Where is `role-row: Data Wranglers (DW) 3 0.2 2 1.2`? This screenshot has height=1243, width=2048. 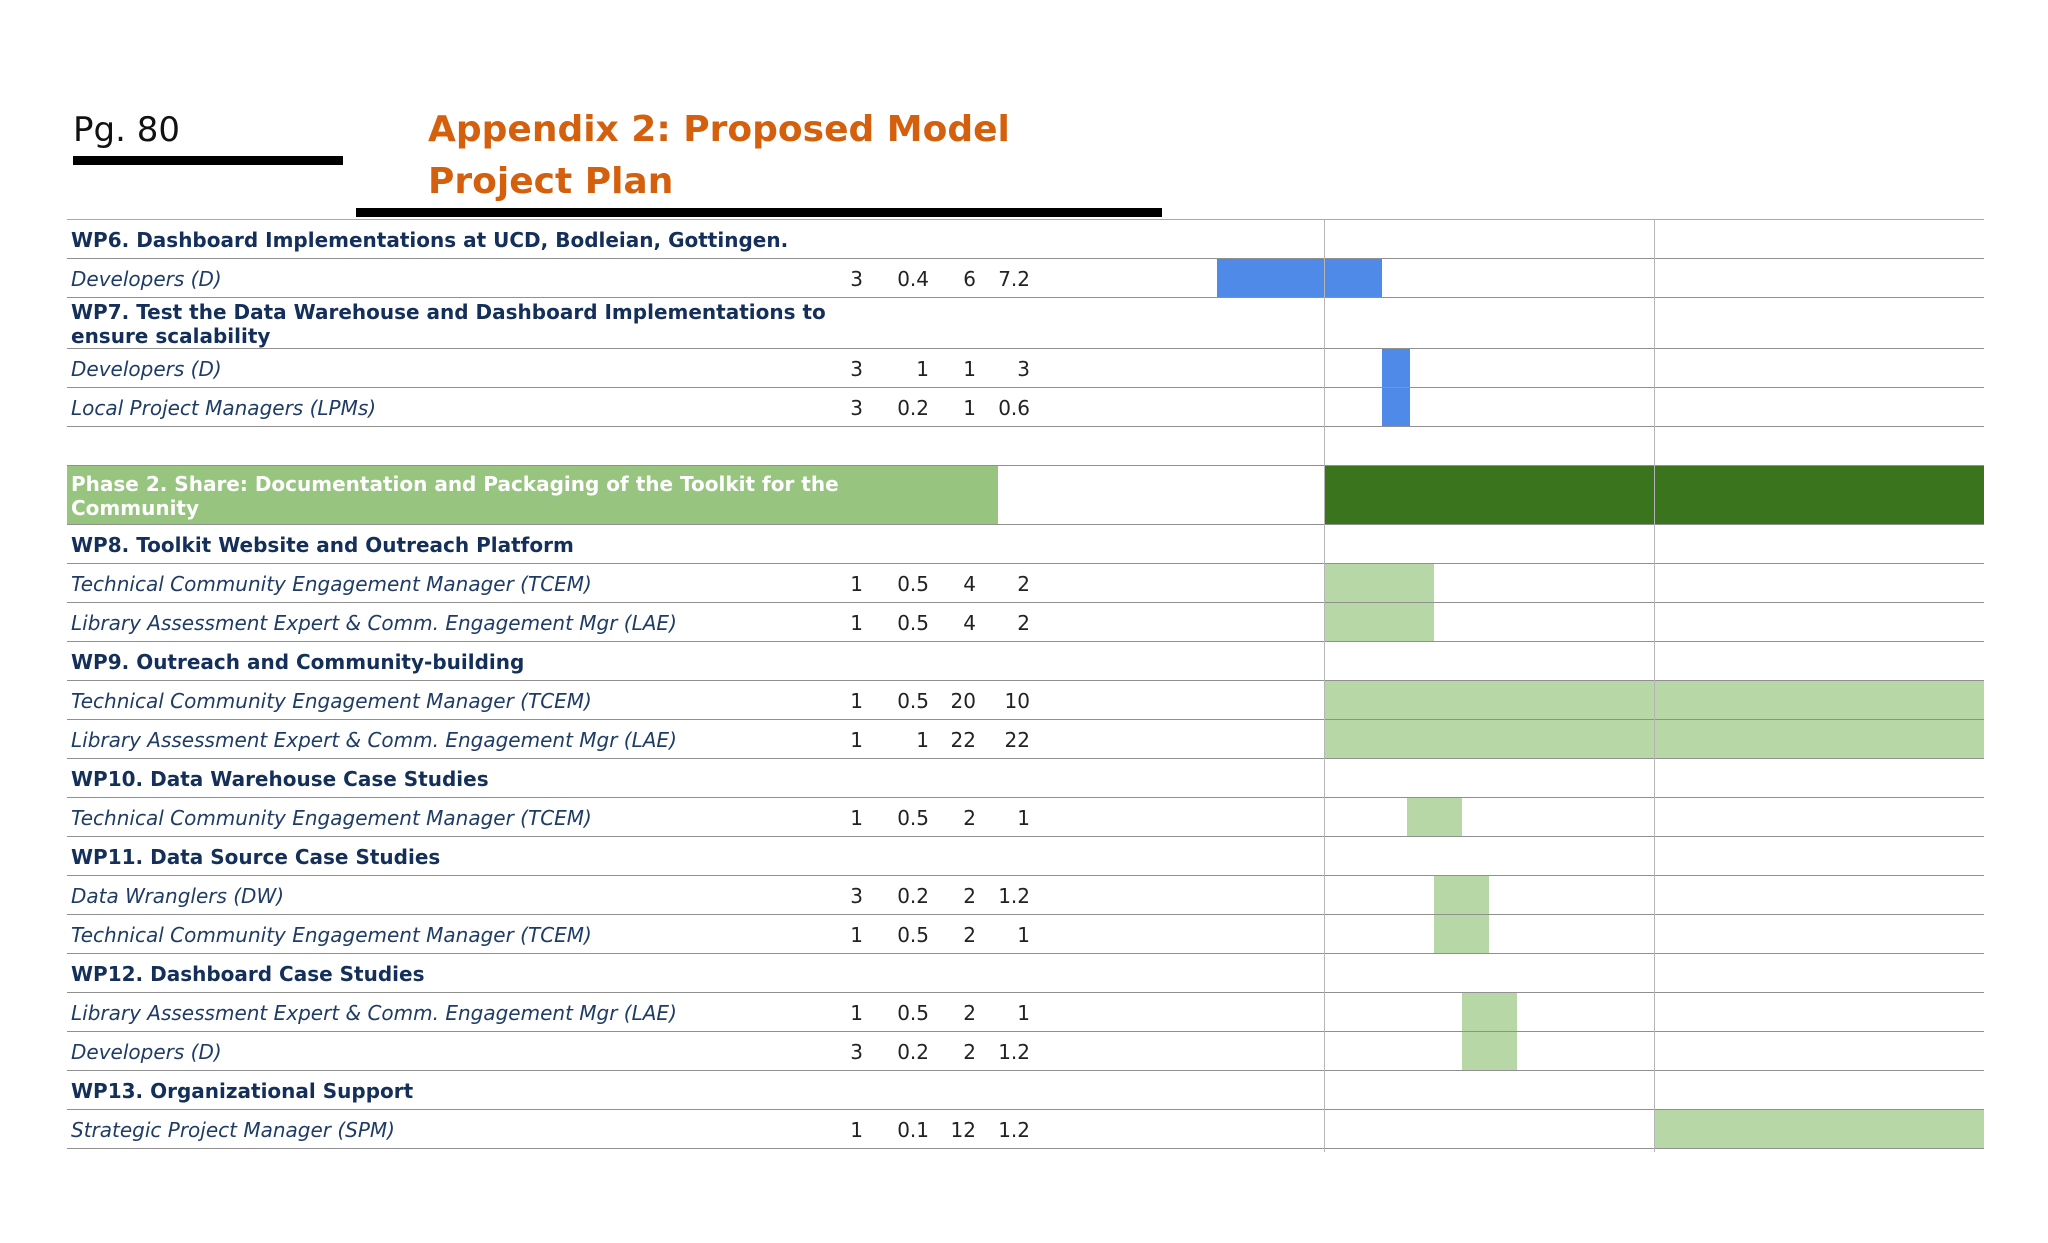 role-row: Data Wranglers (DW) 3 0.2 2 1.2 is located at coordinates (1025, 895).